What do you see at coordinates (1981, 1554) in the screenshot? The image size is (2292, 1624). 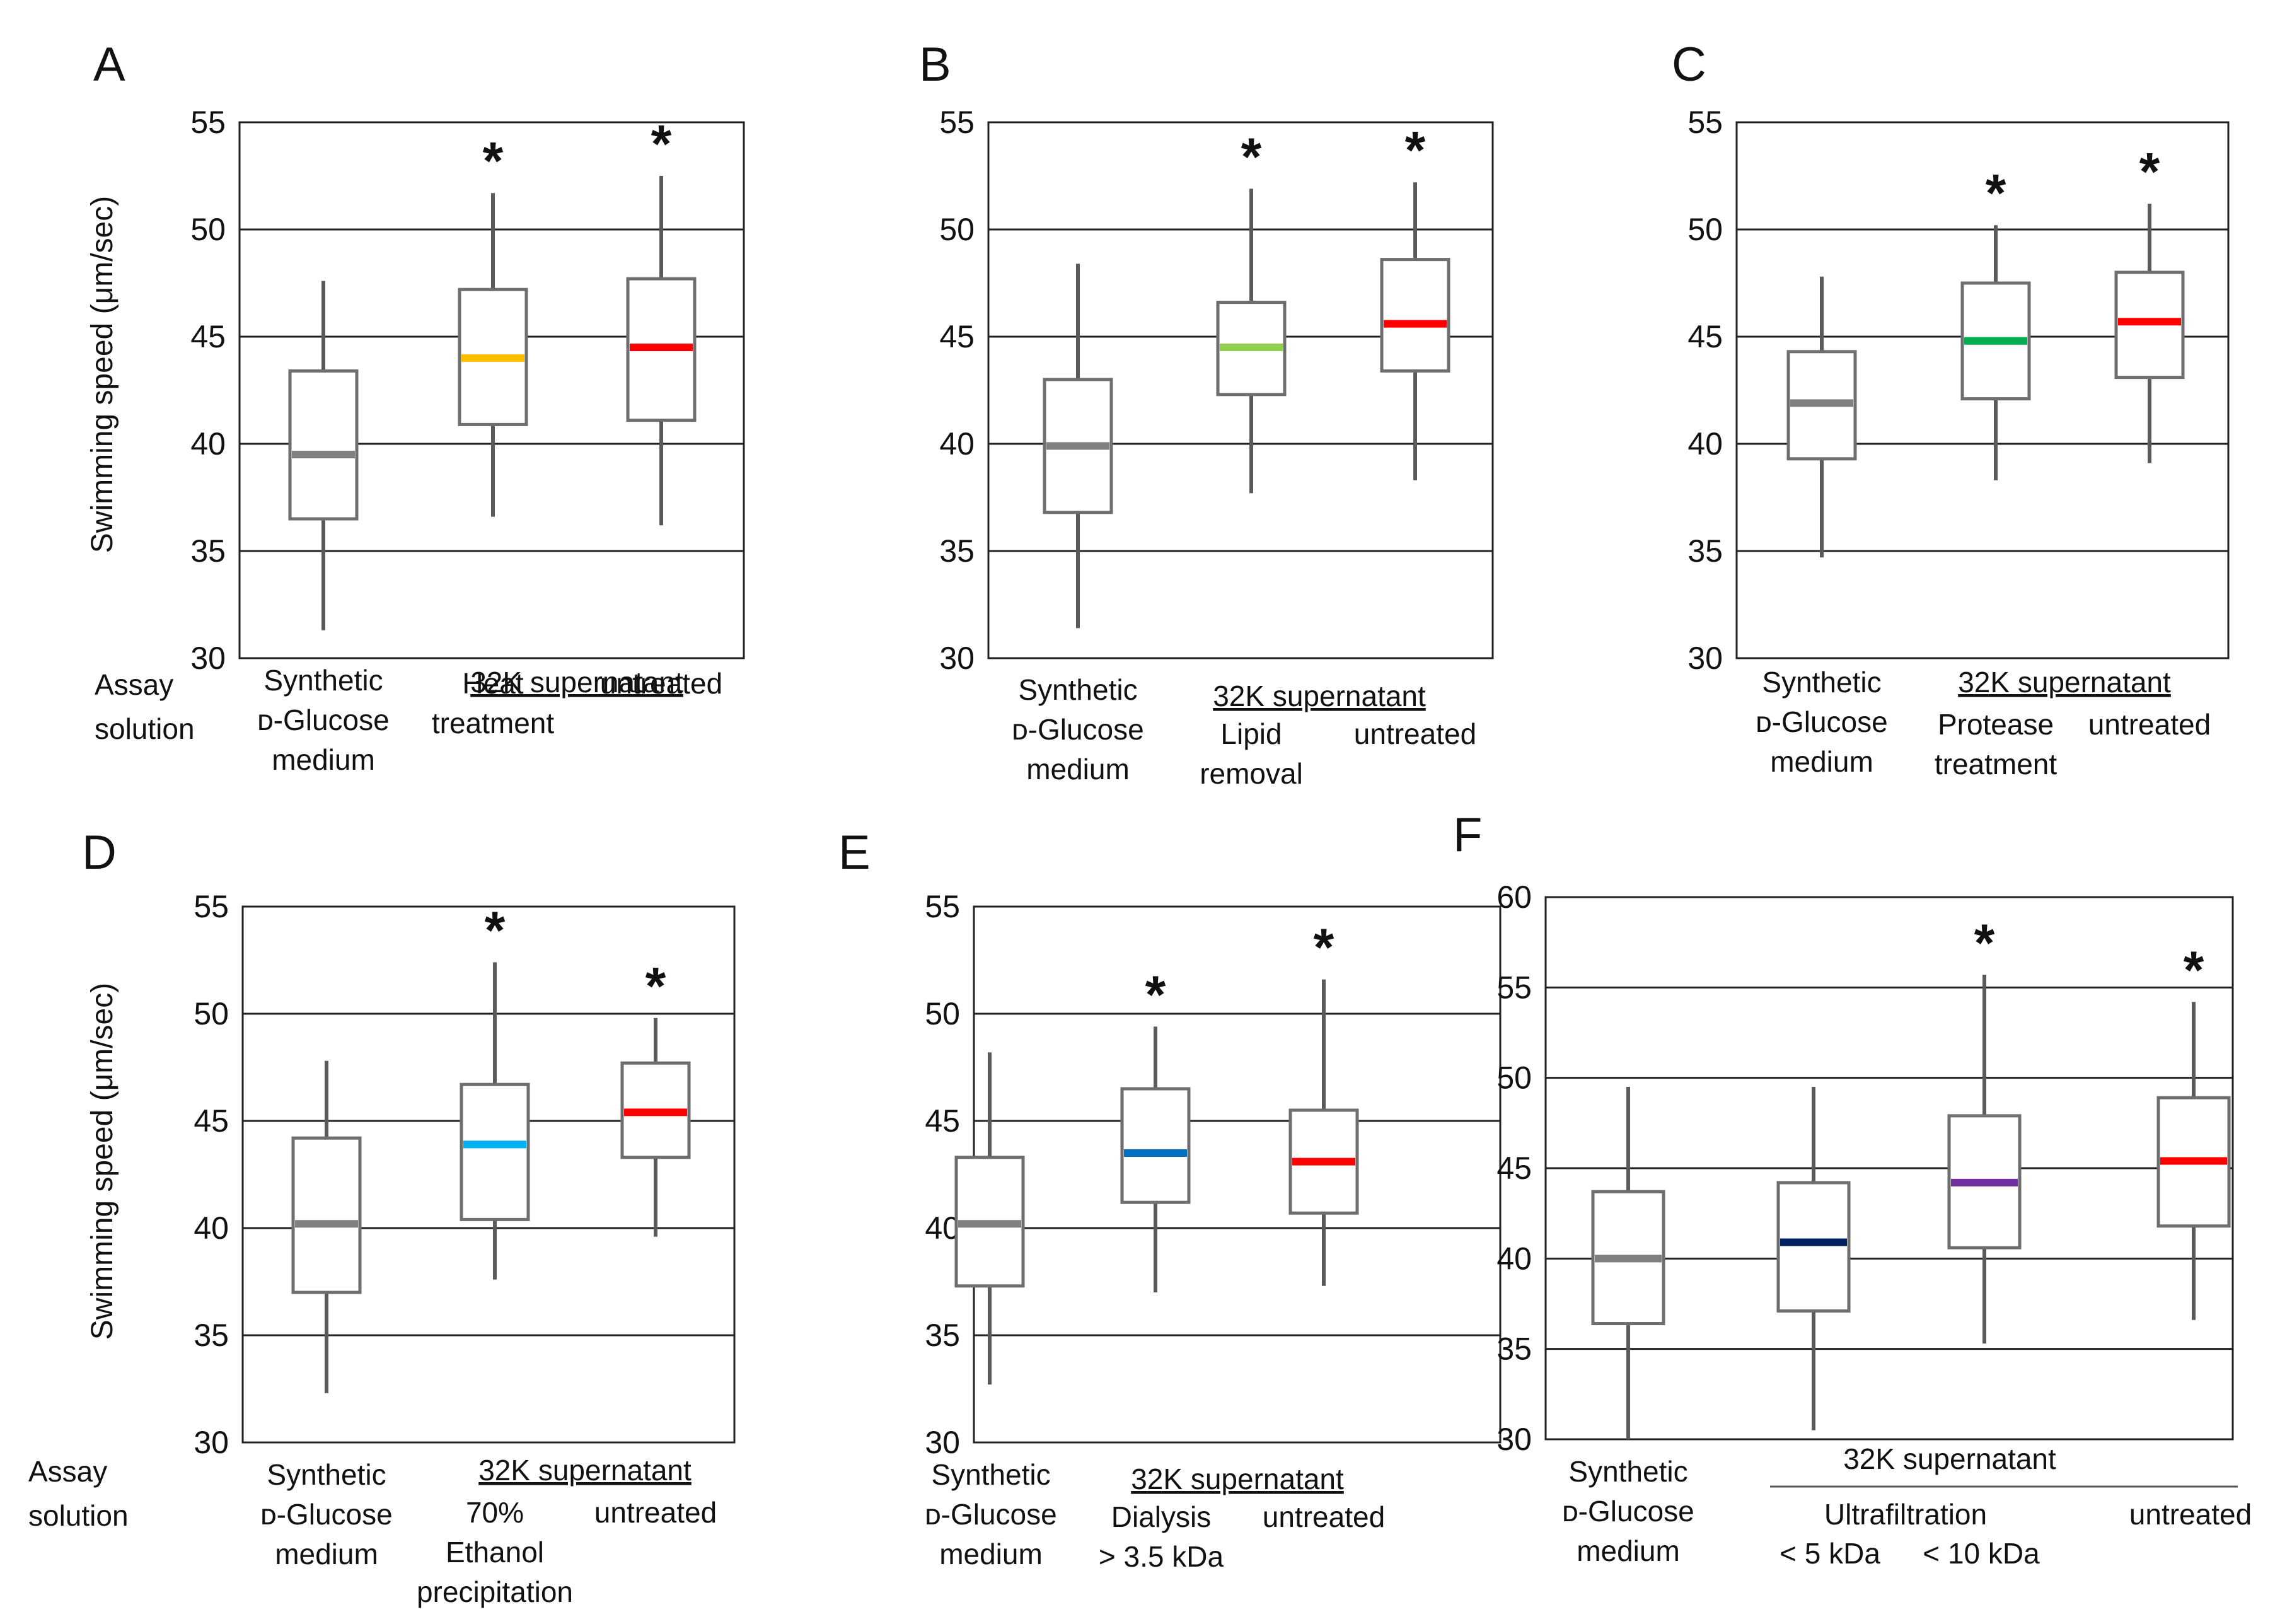 I see `panel-f-series-2-label-line-0: < 10 kDa` at bounding box center [1981, 1554].